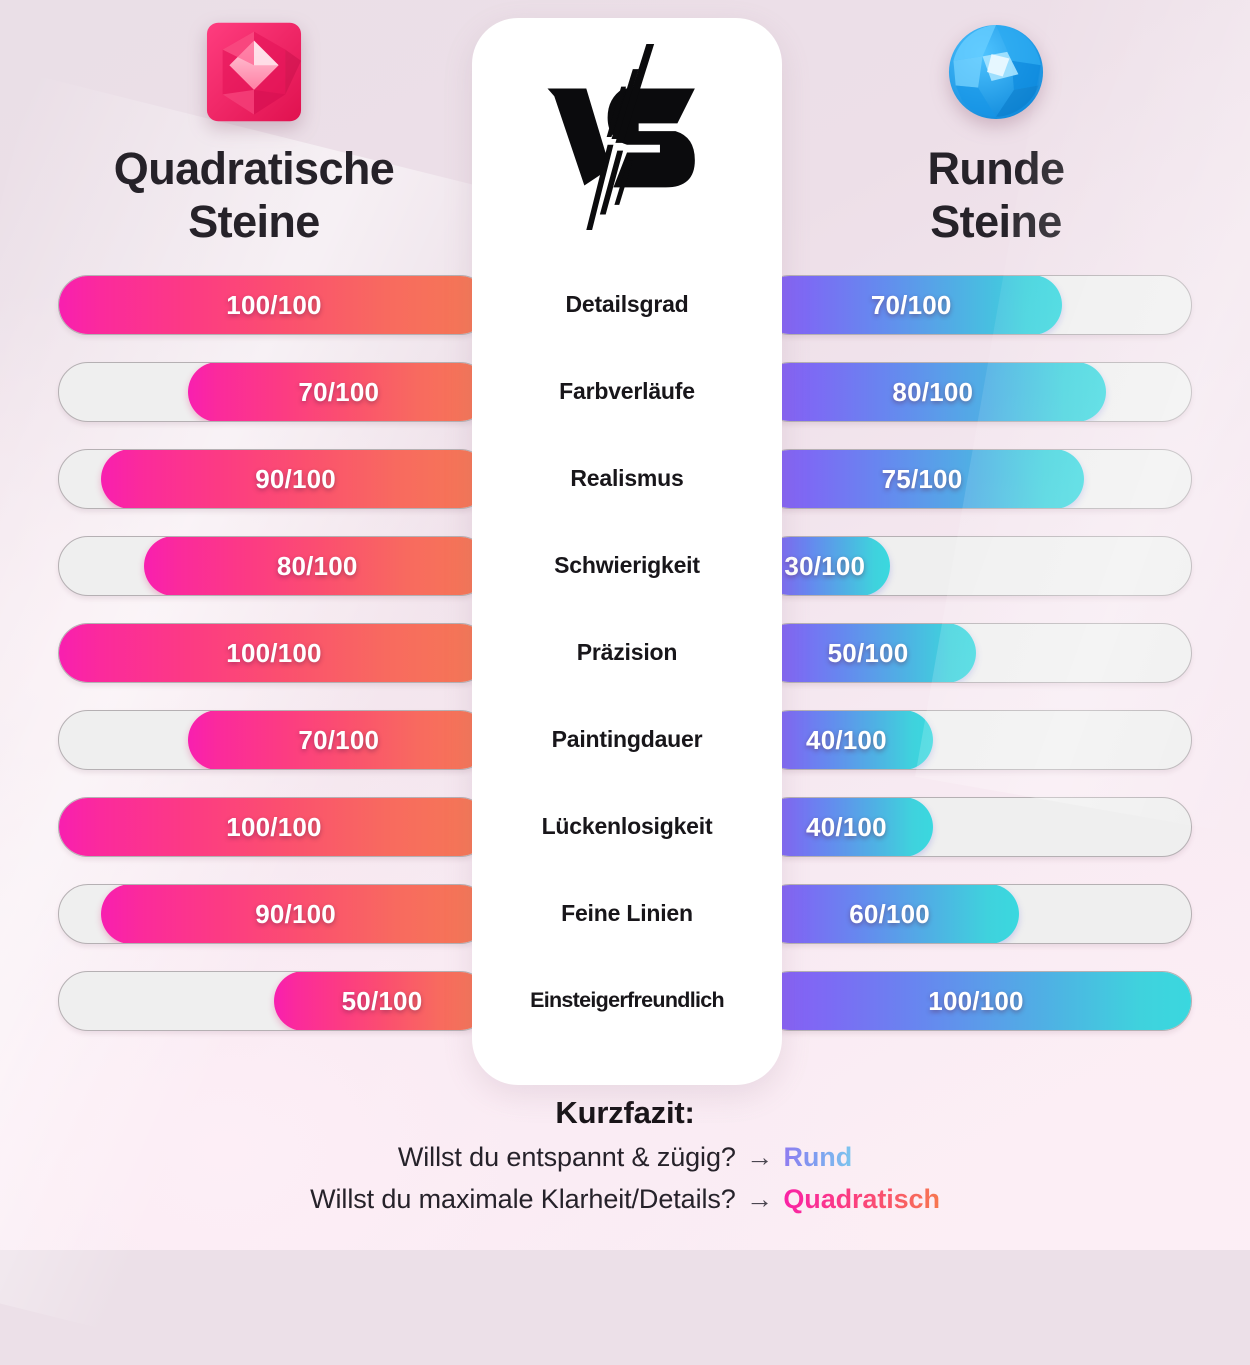 Image resolution: width=1250 pixels, height=1365 pixels. I want to click on feature-row: Paintingdauer, so click(627, 740).